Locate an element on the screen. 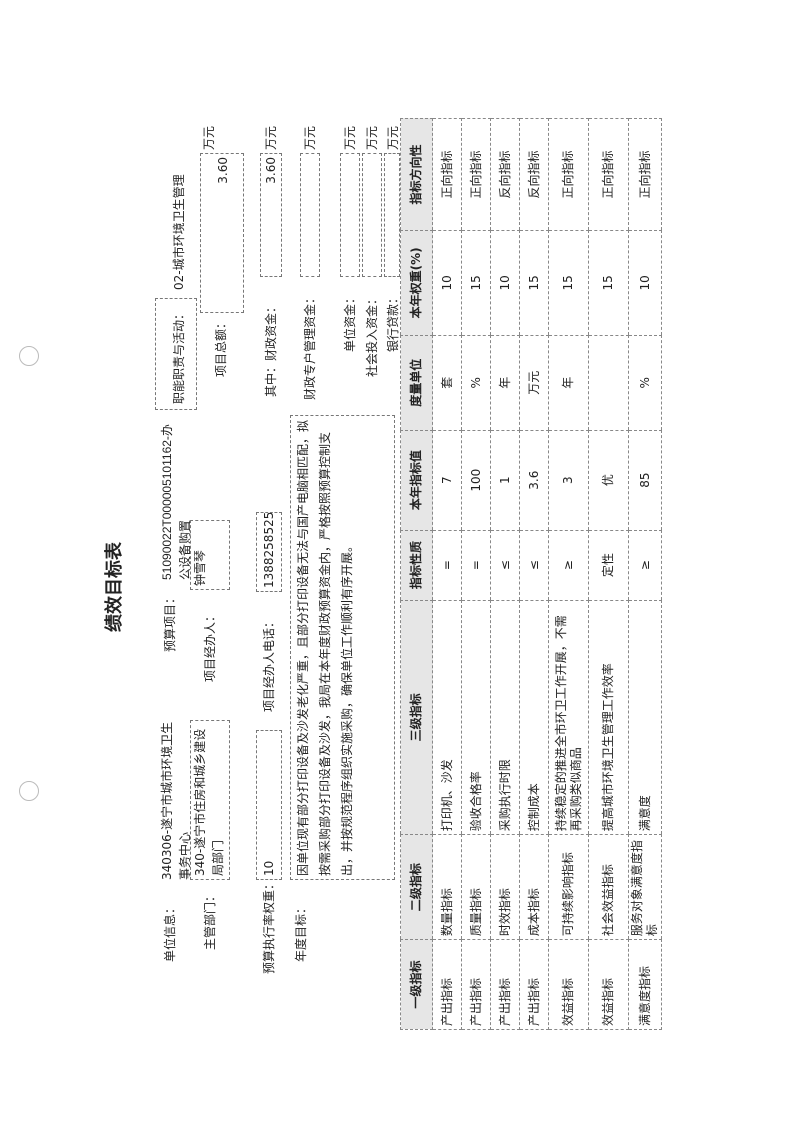 This screenshot has height=1122, width=793. special-field is located at coordinates (310, 215).